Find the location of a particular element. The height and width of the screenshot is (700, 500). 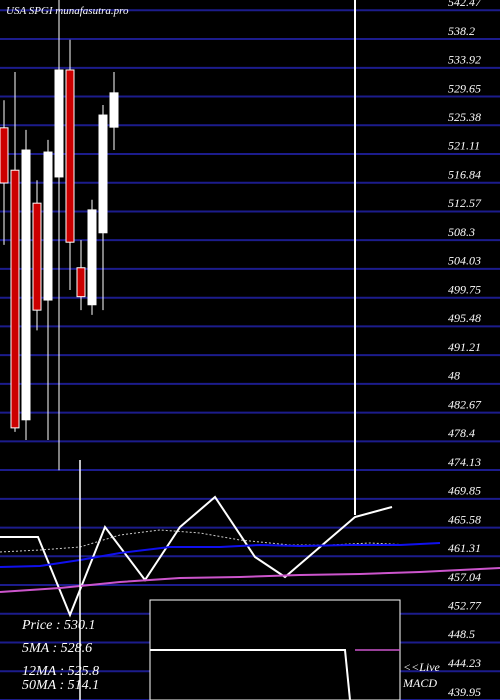

y-tick-label: 533.92 is located at coordinates (464, 60).